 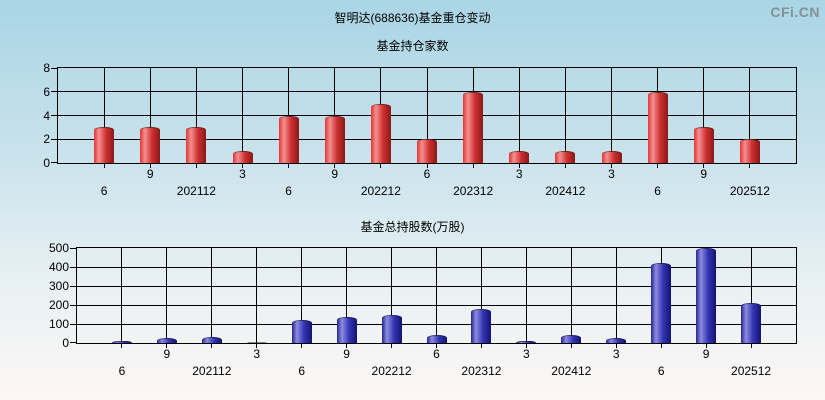 What do you see at coordinates (571, 371) in the screenshot?
I see `x-tick-label: 202412` at bounding box center [571, 371].